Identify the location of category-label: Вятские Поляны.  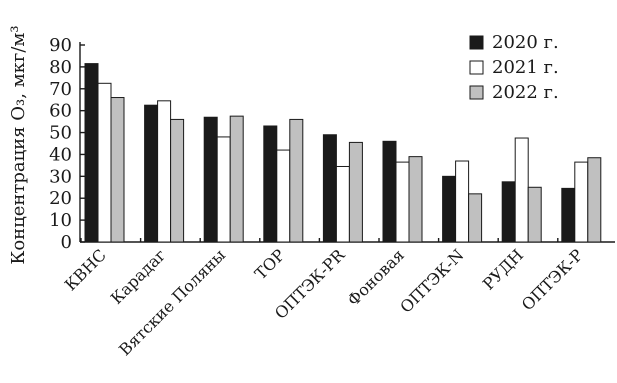
(172, 302).